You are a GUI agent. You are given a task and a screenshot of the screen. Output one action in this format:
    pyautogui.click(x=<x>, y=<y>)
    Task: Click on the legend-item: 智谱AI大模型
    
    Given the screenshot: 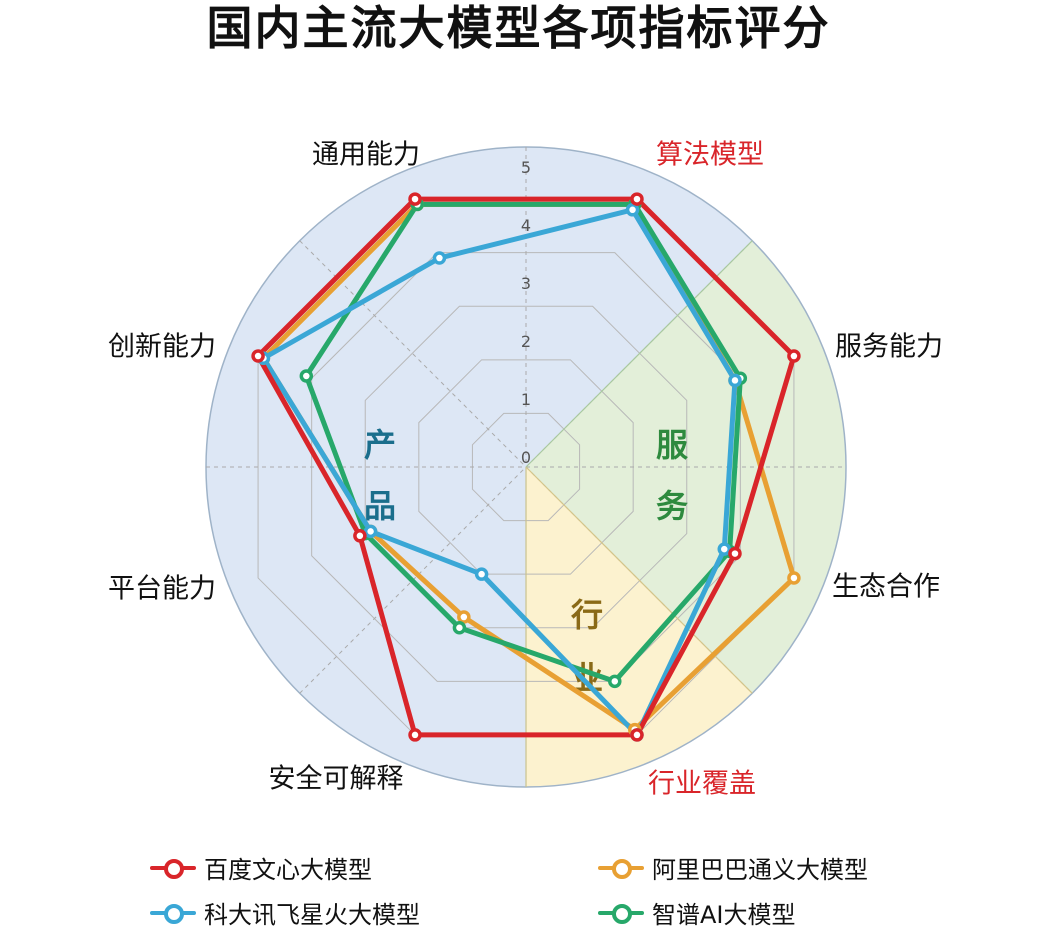 What is the action you would take?
    pyautogui.click(x=697, y=912)
    